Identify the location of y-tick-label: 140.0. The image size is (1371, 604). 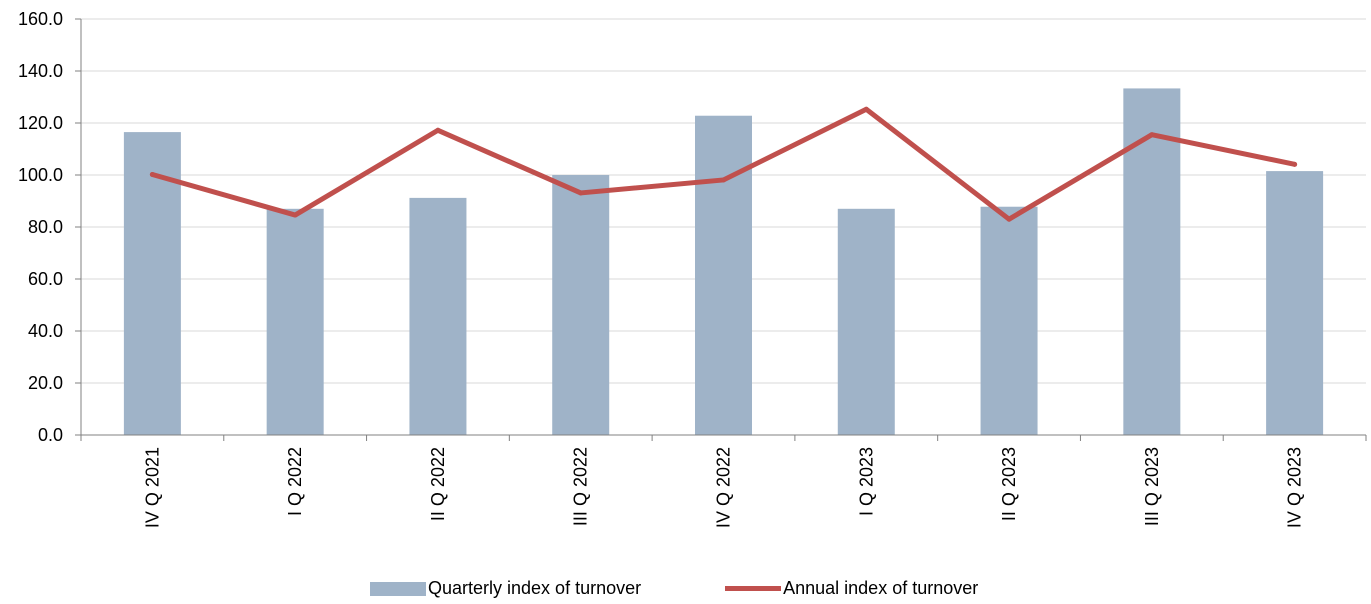
(40, 71).